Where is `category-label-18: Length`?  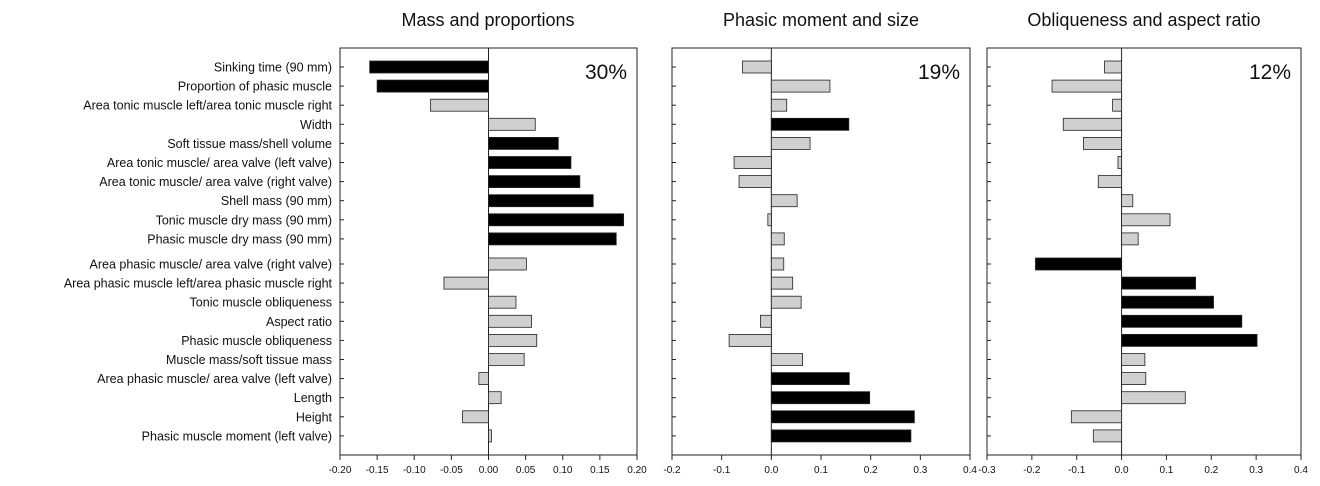 category-label-18: Length is located at coordinates (313, 398).